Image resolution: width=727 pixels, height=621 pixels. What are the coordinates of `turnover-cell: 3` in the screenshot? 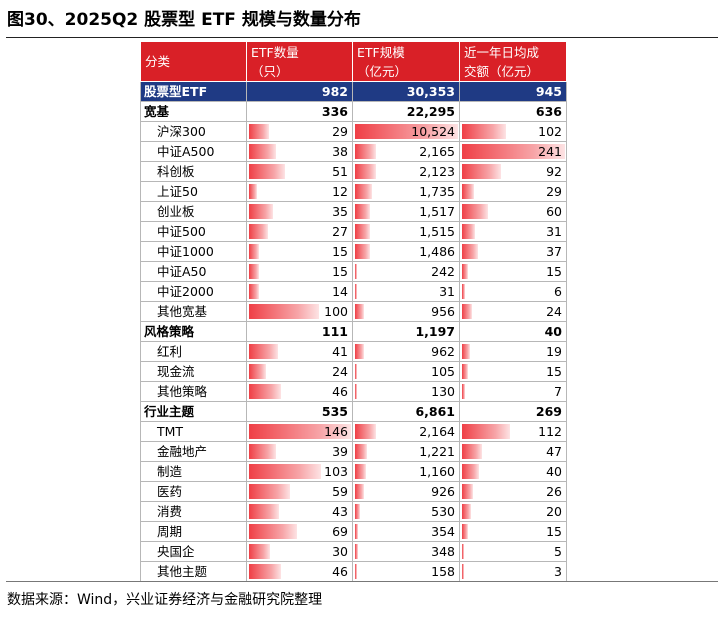 It's located at (513, 571).